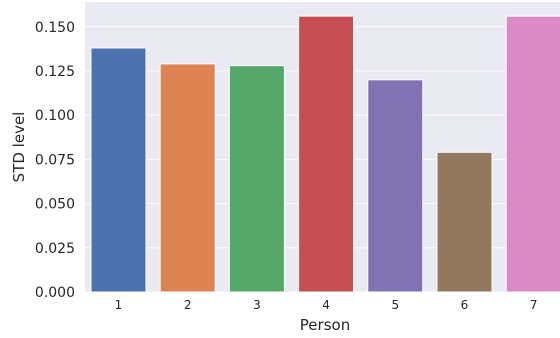 The width and height of the screenshot is (560, 338). What do you see at coordinates (119, 305) in the screenshot?
I see `x-tick-label: 1` at bounding box center [119, 305].